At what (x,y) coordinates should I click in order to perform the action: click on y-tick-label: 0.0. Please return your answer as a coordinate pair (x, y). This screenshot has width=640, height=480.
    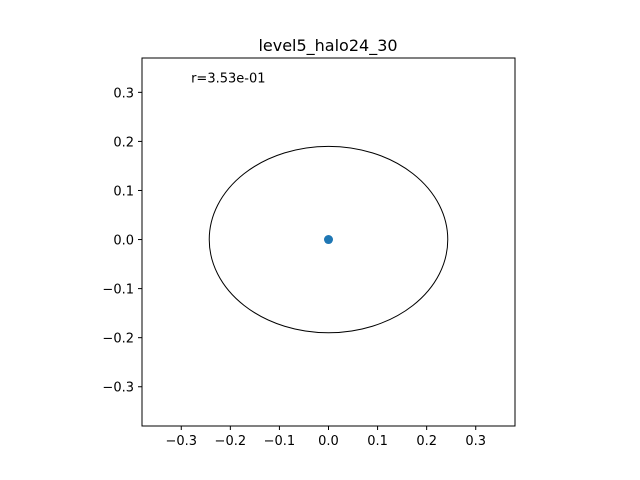
    Looking at the image, I should click on (123, 241).